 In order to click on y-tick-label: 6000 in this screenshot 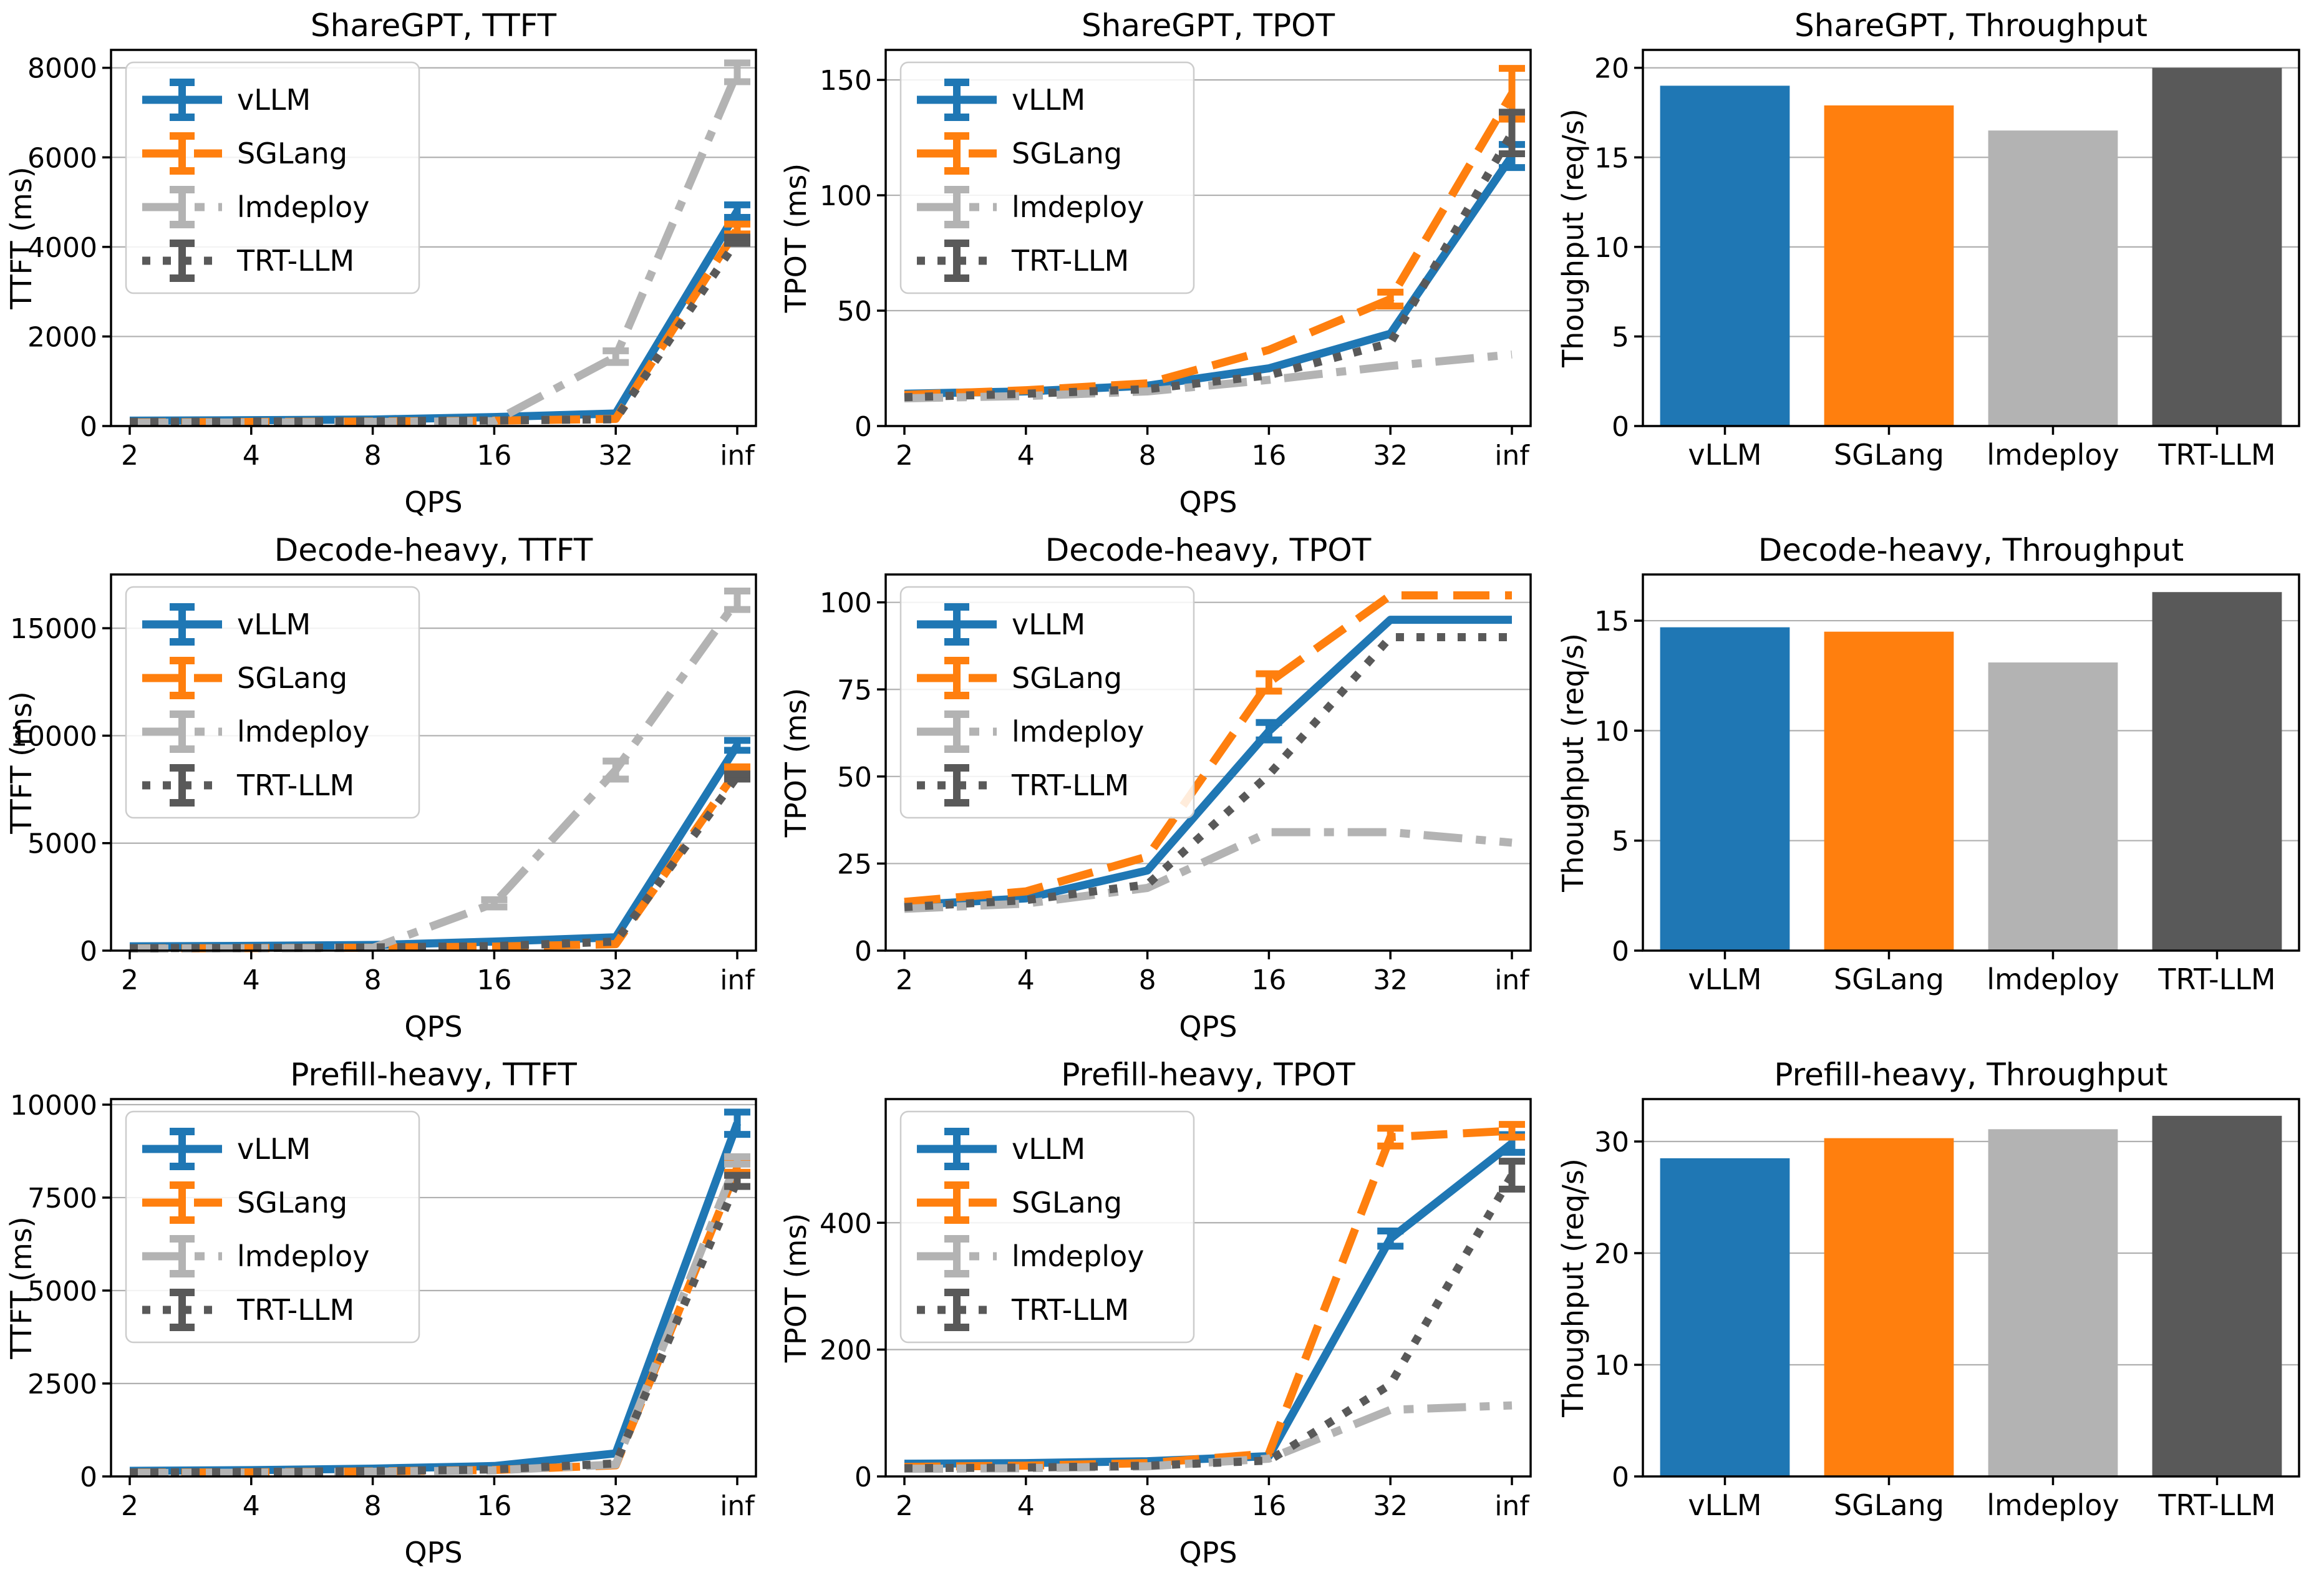, I will do `click(62, 158)`.